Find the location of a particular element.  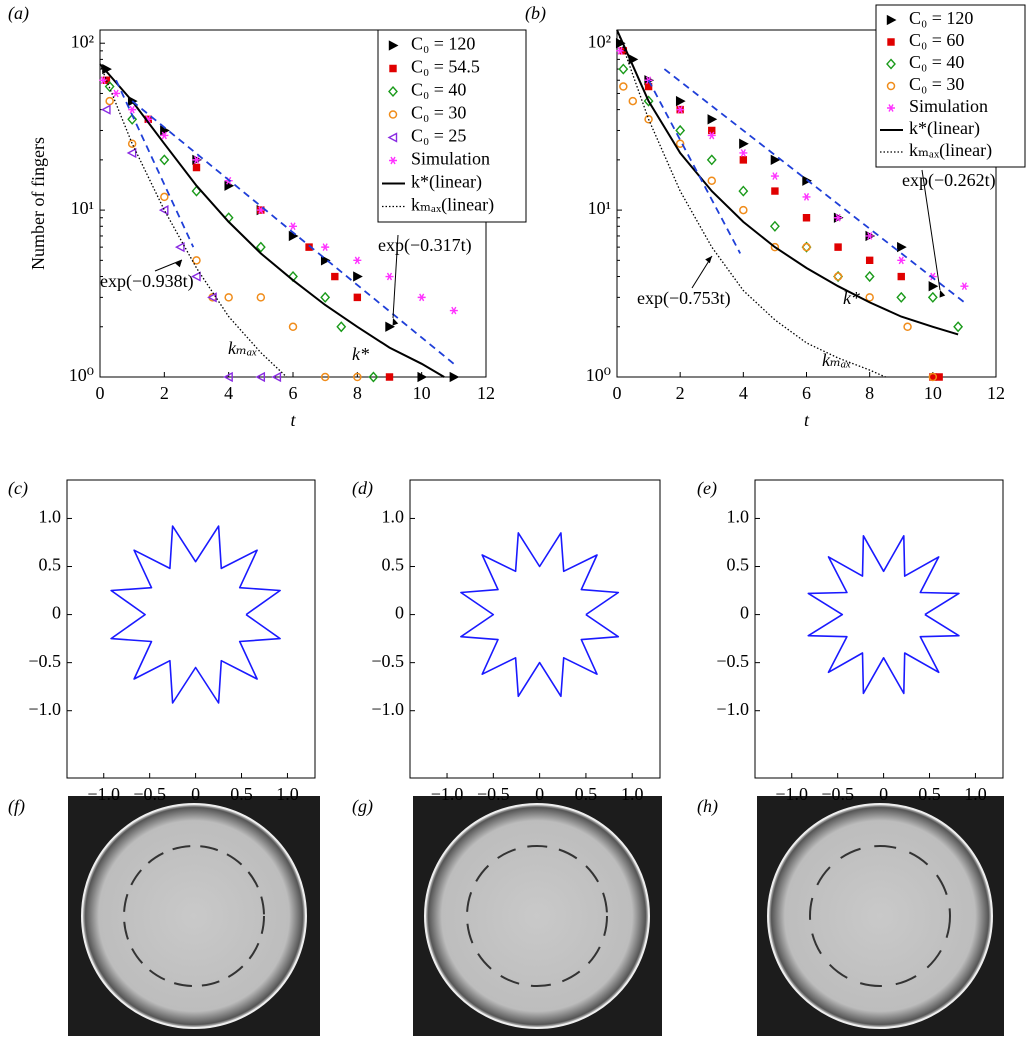

panel-label: (g) is located at coordinates (362, 806).